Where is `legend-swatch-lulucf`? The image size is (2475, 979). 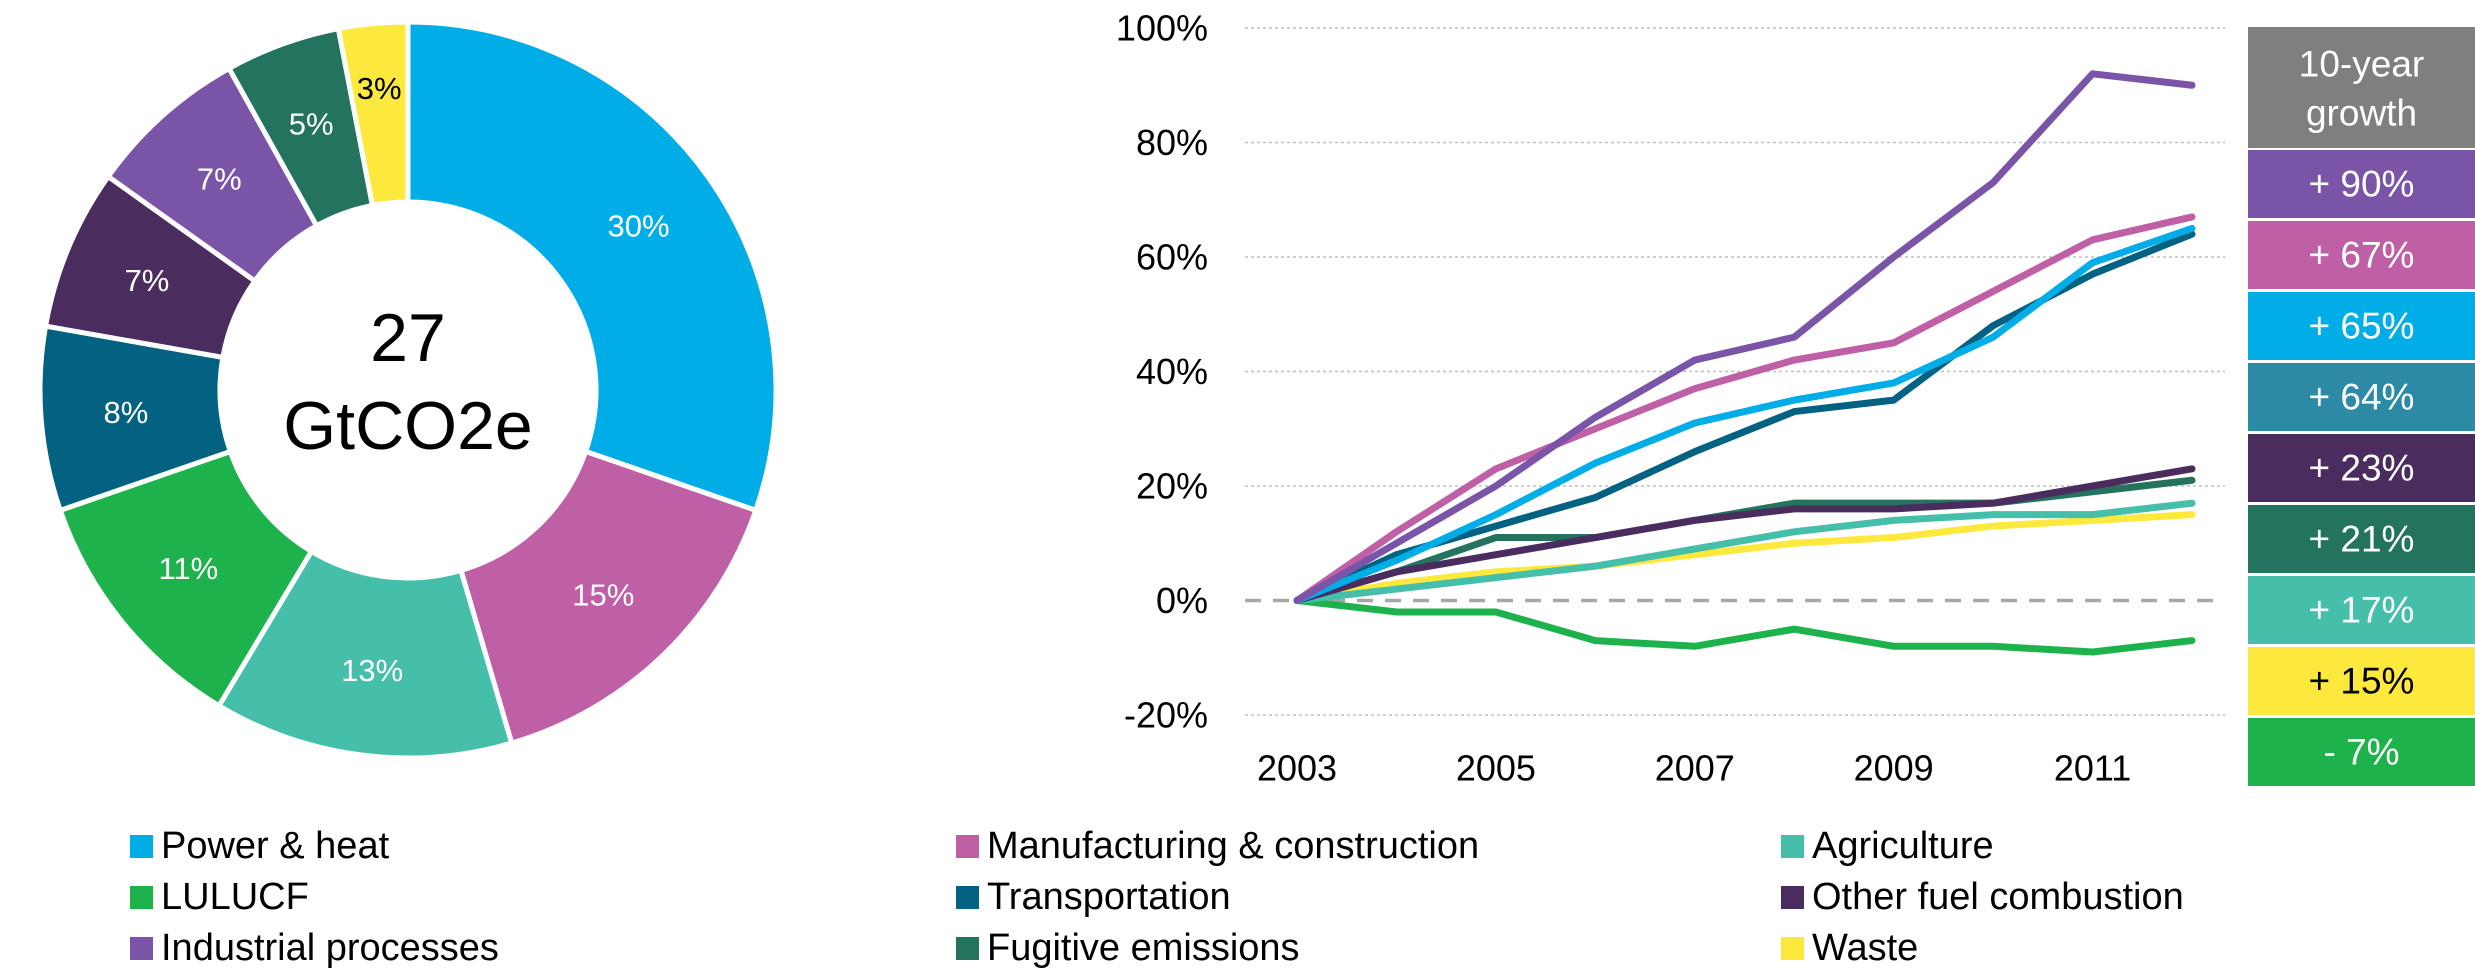 legend-swatch-lulucf is located at coordinates (141, 897).